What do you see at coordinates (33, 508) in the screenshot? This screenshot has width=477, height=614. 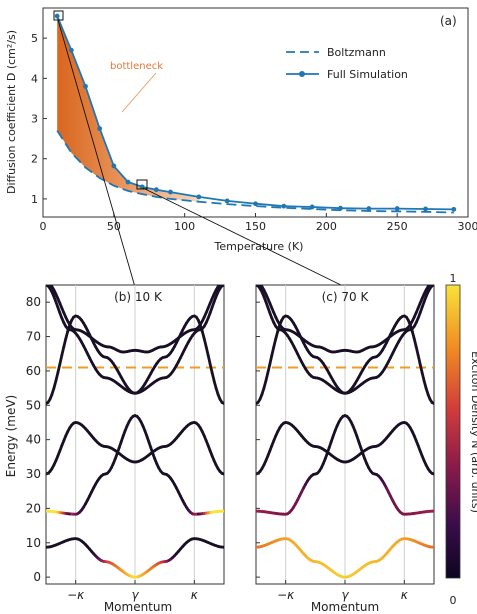 I see `energy-tick-label: 20` at bounding box center [33, 508].